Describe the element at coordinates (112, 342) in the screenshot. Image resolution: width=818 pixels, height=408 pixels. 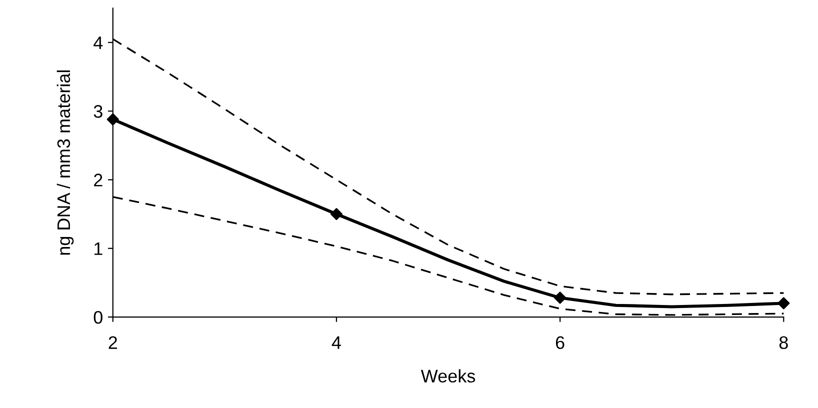
I see `x-tick-label: 2` at that location.